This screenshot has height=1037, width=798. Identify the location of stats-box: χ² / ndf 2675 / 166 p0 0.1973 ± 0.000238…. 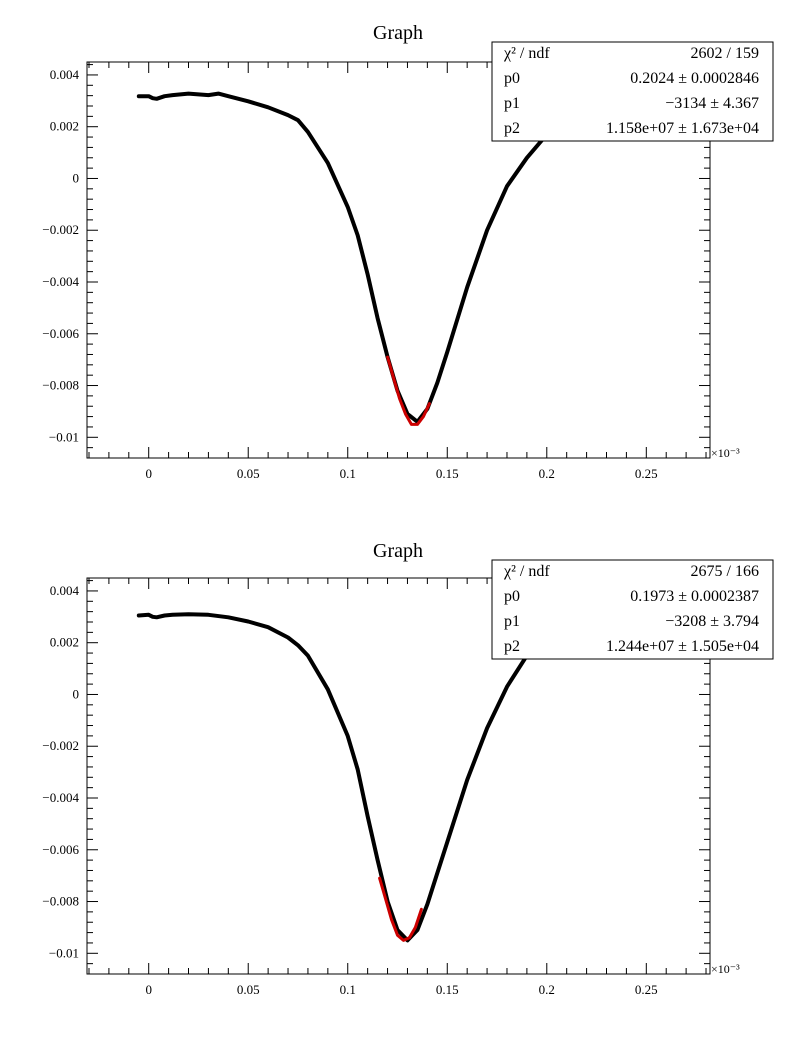
(632, 609).